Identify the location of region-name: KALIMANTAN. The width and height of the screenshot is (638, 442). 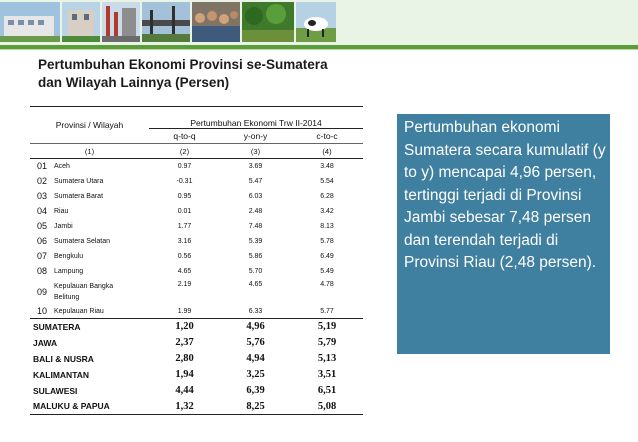
(61, 374).